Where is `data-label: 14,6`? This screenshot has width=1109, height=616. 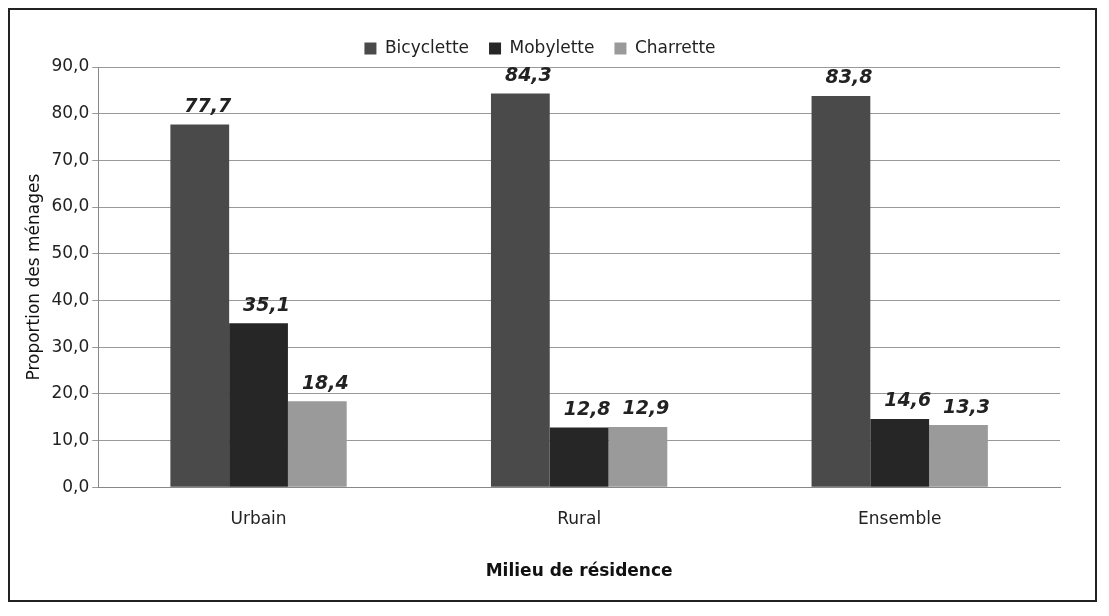 data-label: 14,6 is located at coordinates (908, 399).